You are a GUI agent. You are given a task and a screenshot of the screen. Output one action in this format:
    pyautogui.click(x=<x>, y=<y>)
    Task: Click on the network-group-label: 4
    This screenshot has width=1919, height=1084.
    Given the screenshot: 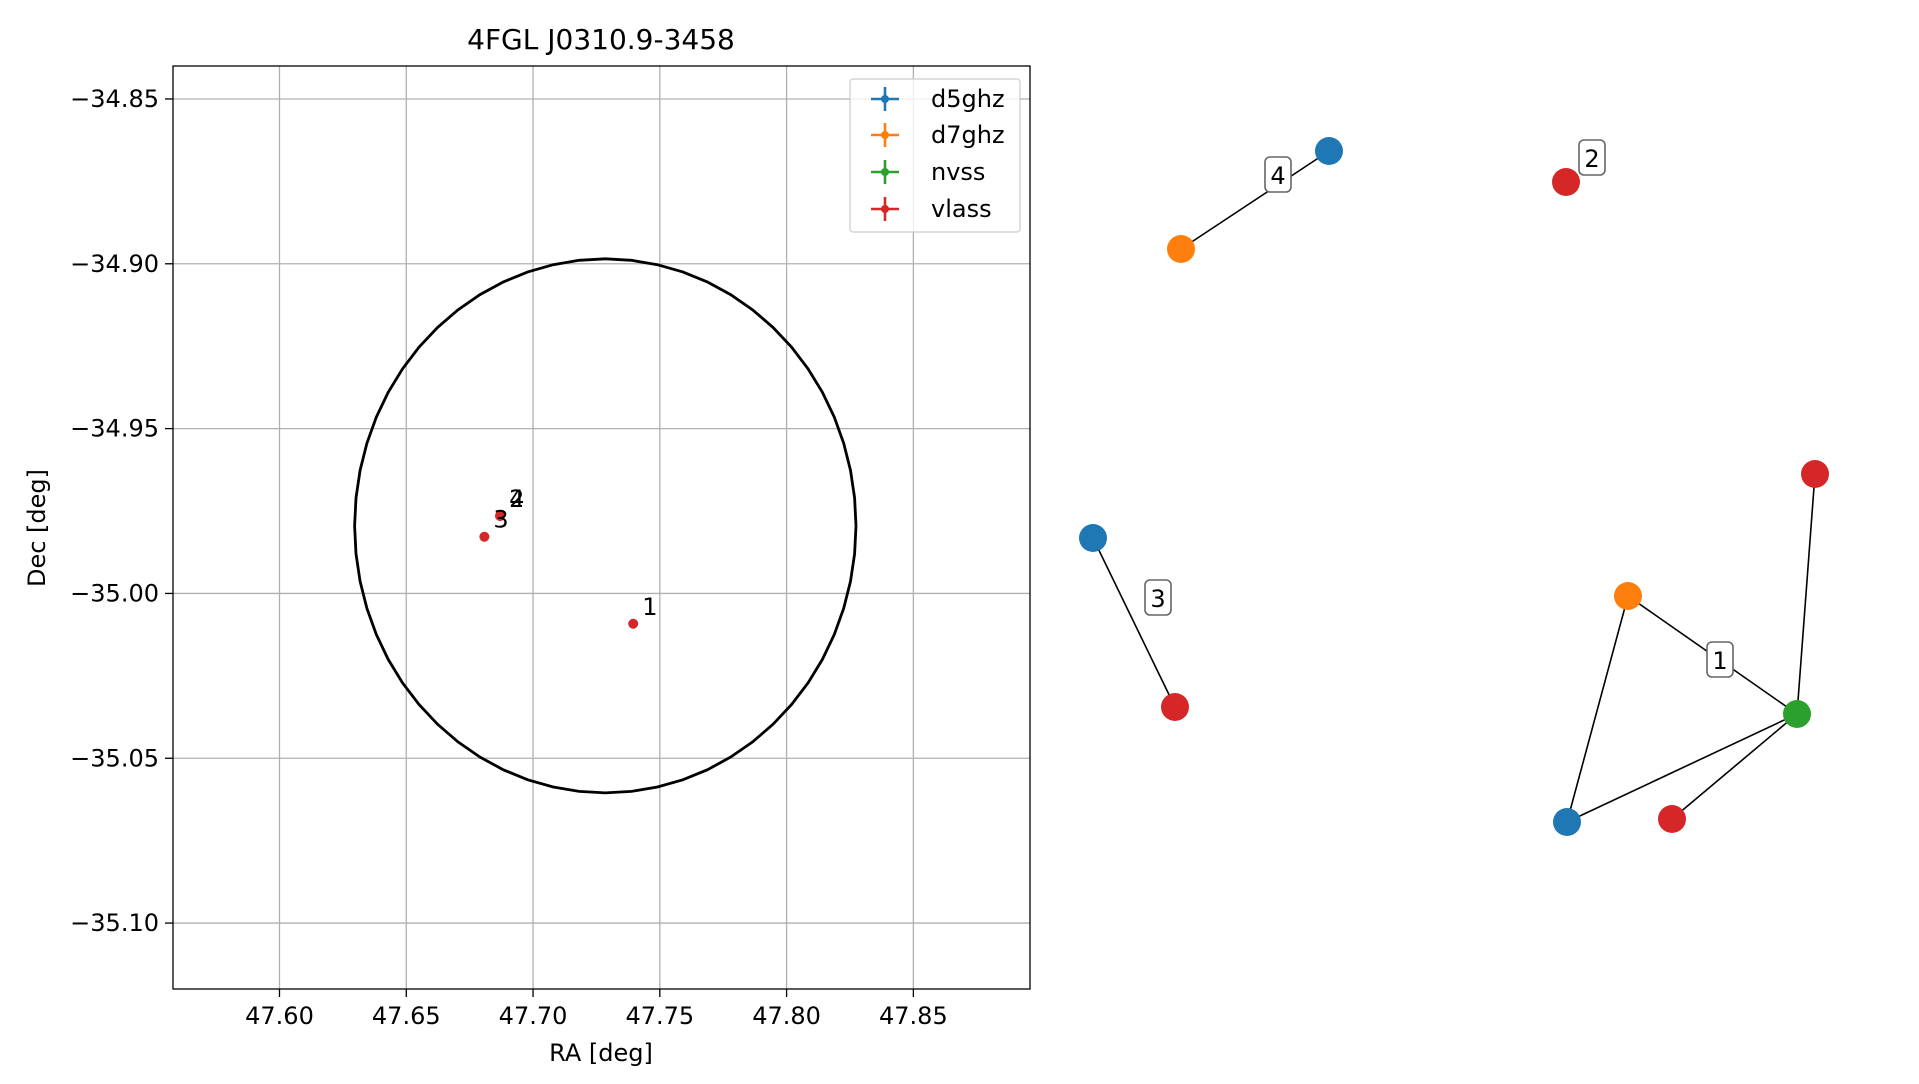 What is the action you would take?
    pyautogui.click(x=1277, y=176)
    